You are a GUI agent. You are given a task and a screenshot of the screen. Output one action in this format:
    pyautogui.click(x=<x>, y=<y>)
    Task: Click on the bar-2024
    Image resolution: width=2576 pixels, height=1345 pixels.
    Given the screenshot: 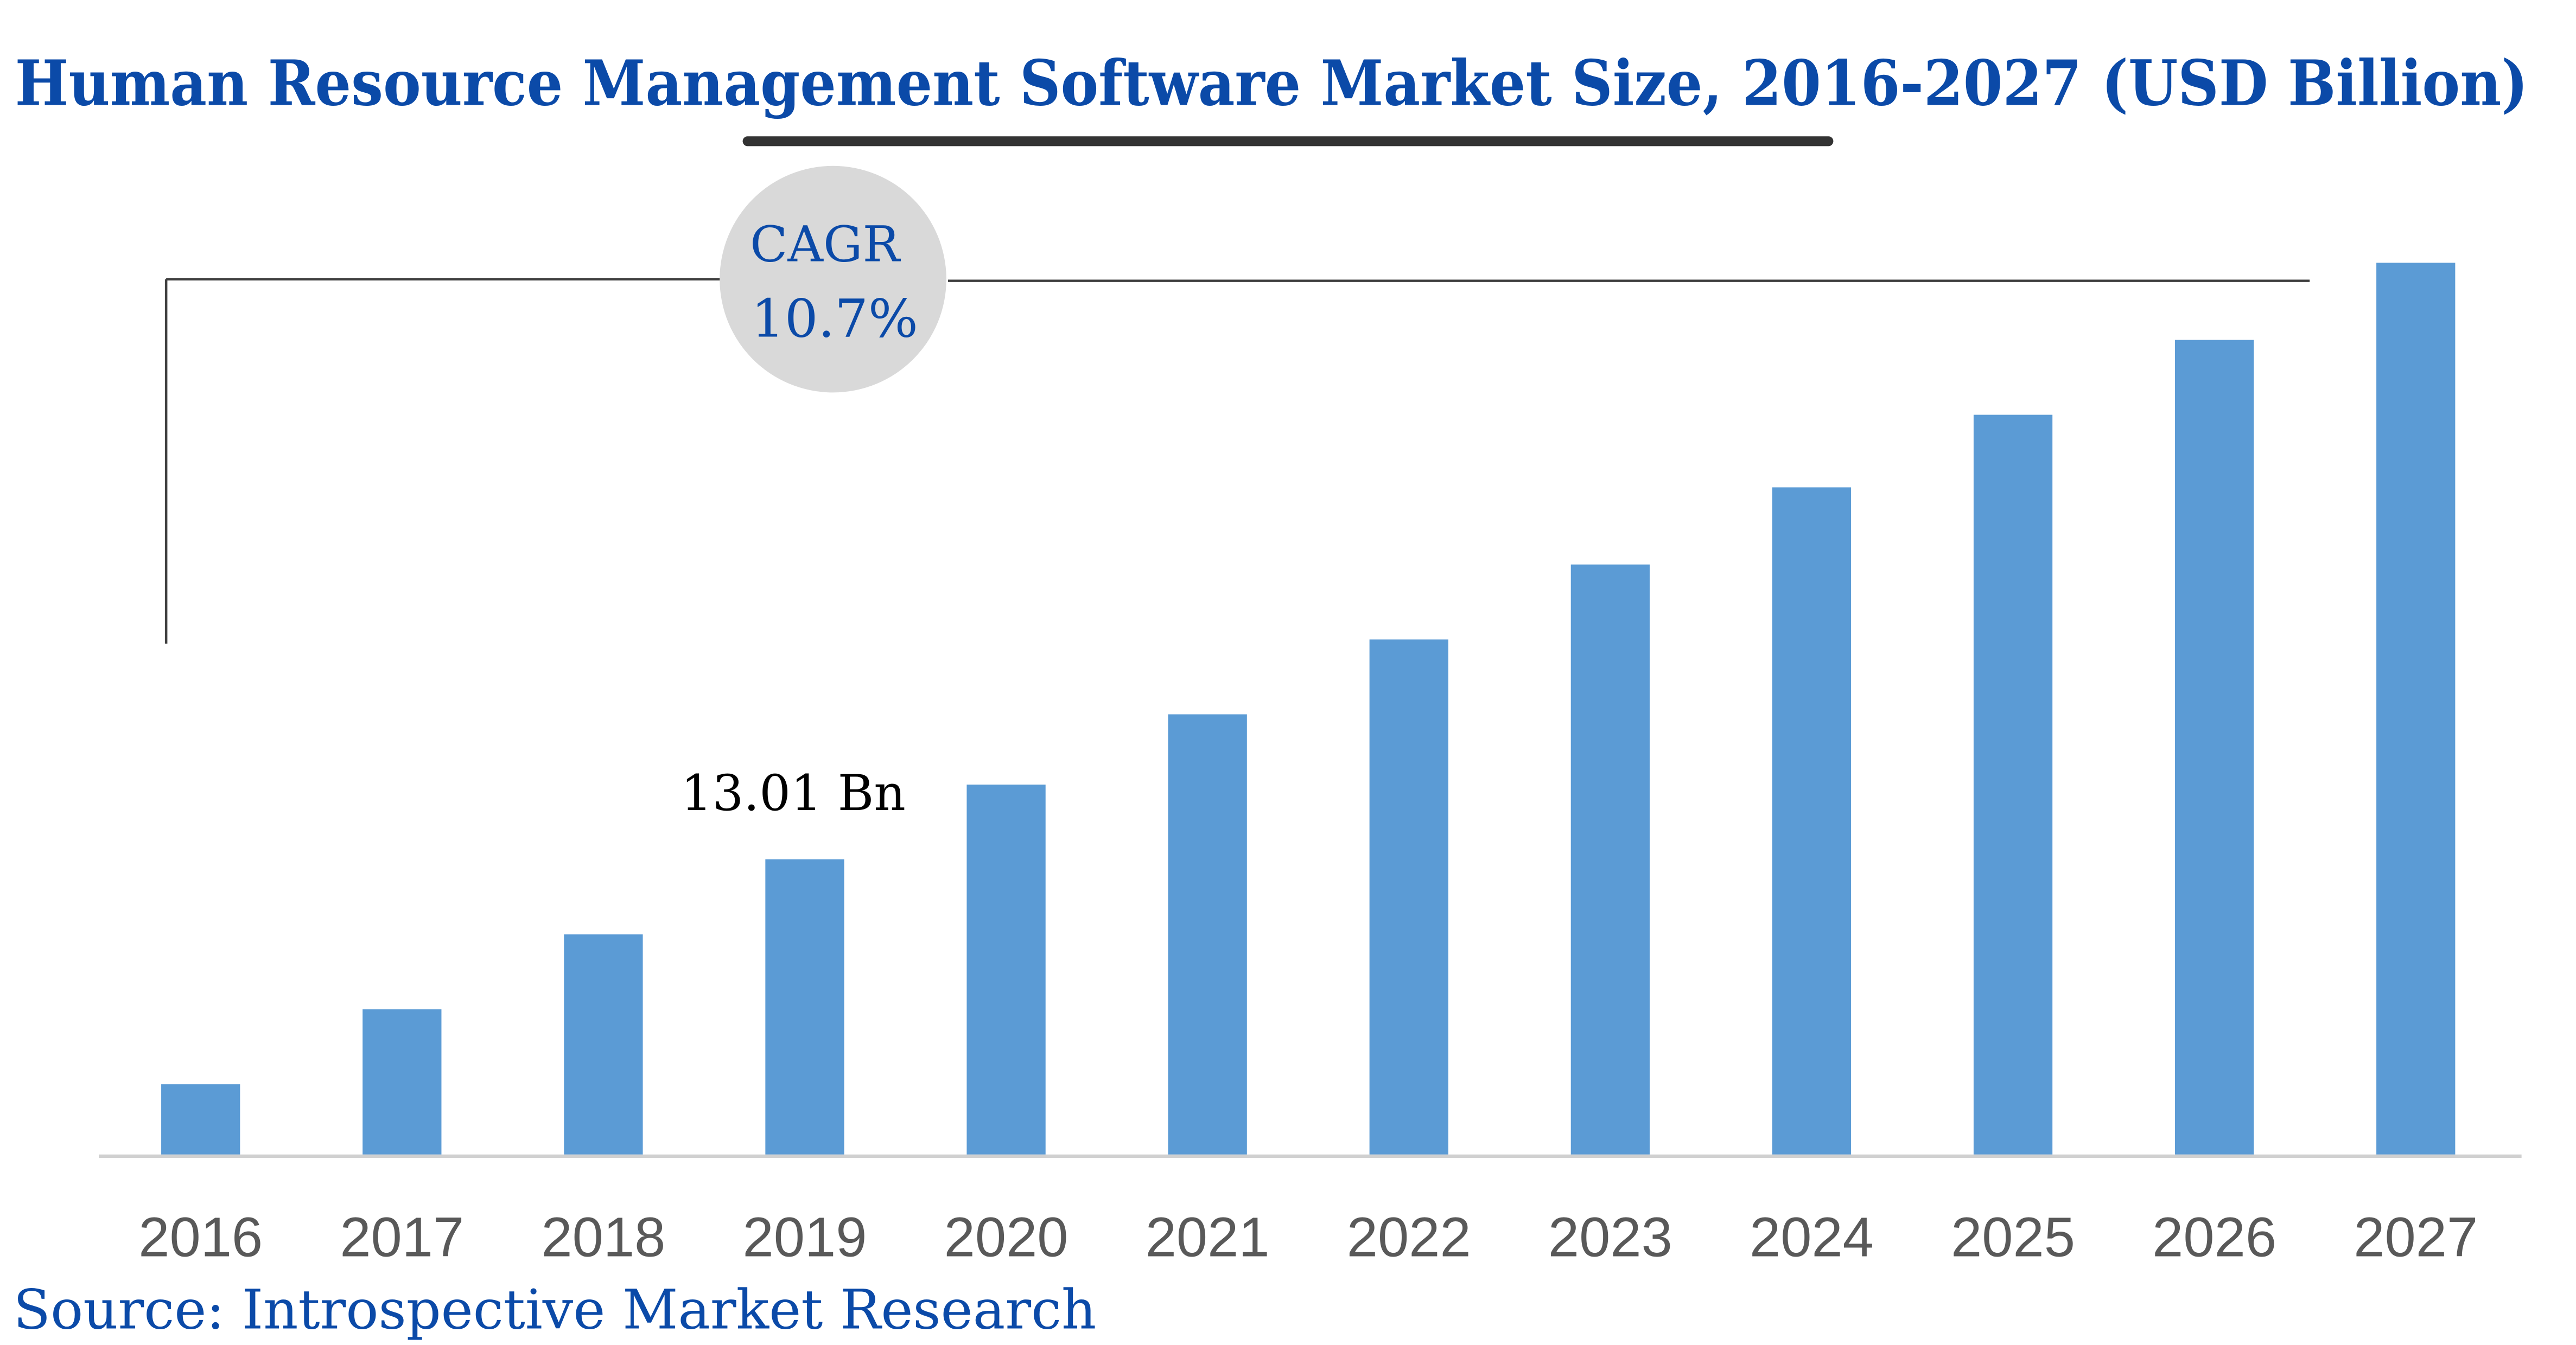 What is the action you would take?
    pyautogui.click(x=1812, y=821)
    